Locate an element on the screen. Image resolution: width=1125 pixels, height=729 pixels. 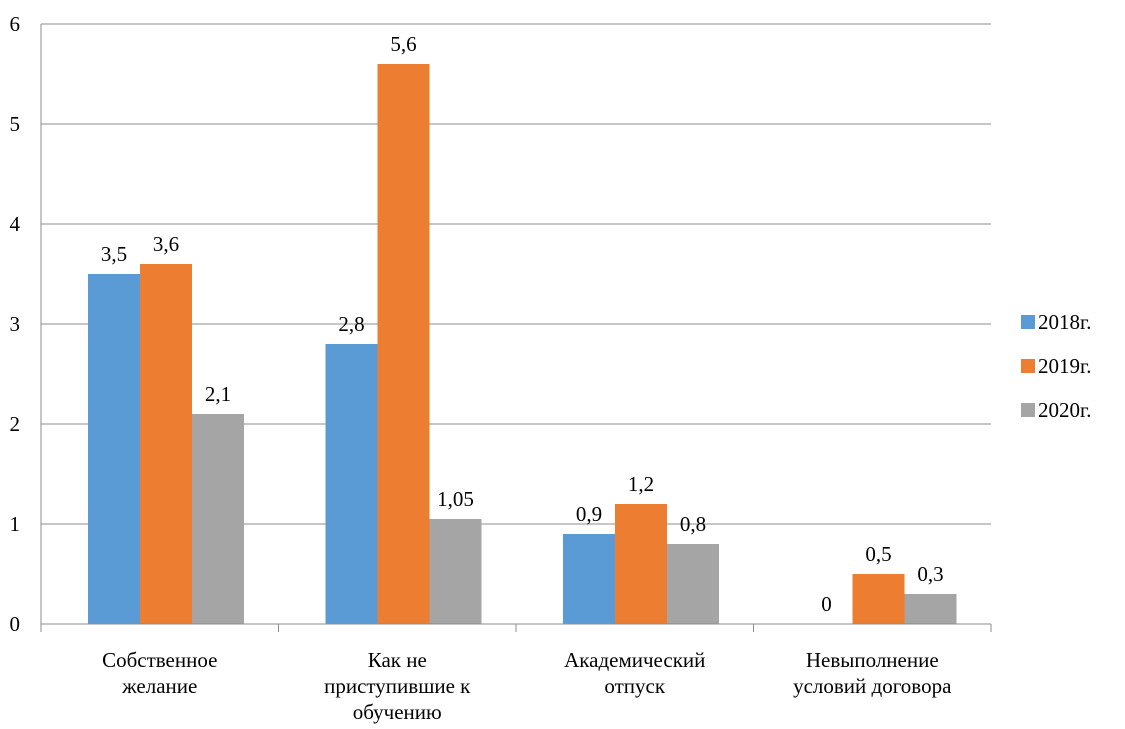
category-label-line: Как не is located at coordinates (397, 660).